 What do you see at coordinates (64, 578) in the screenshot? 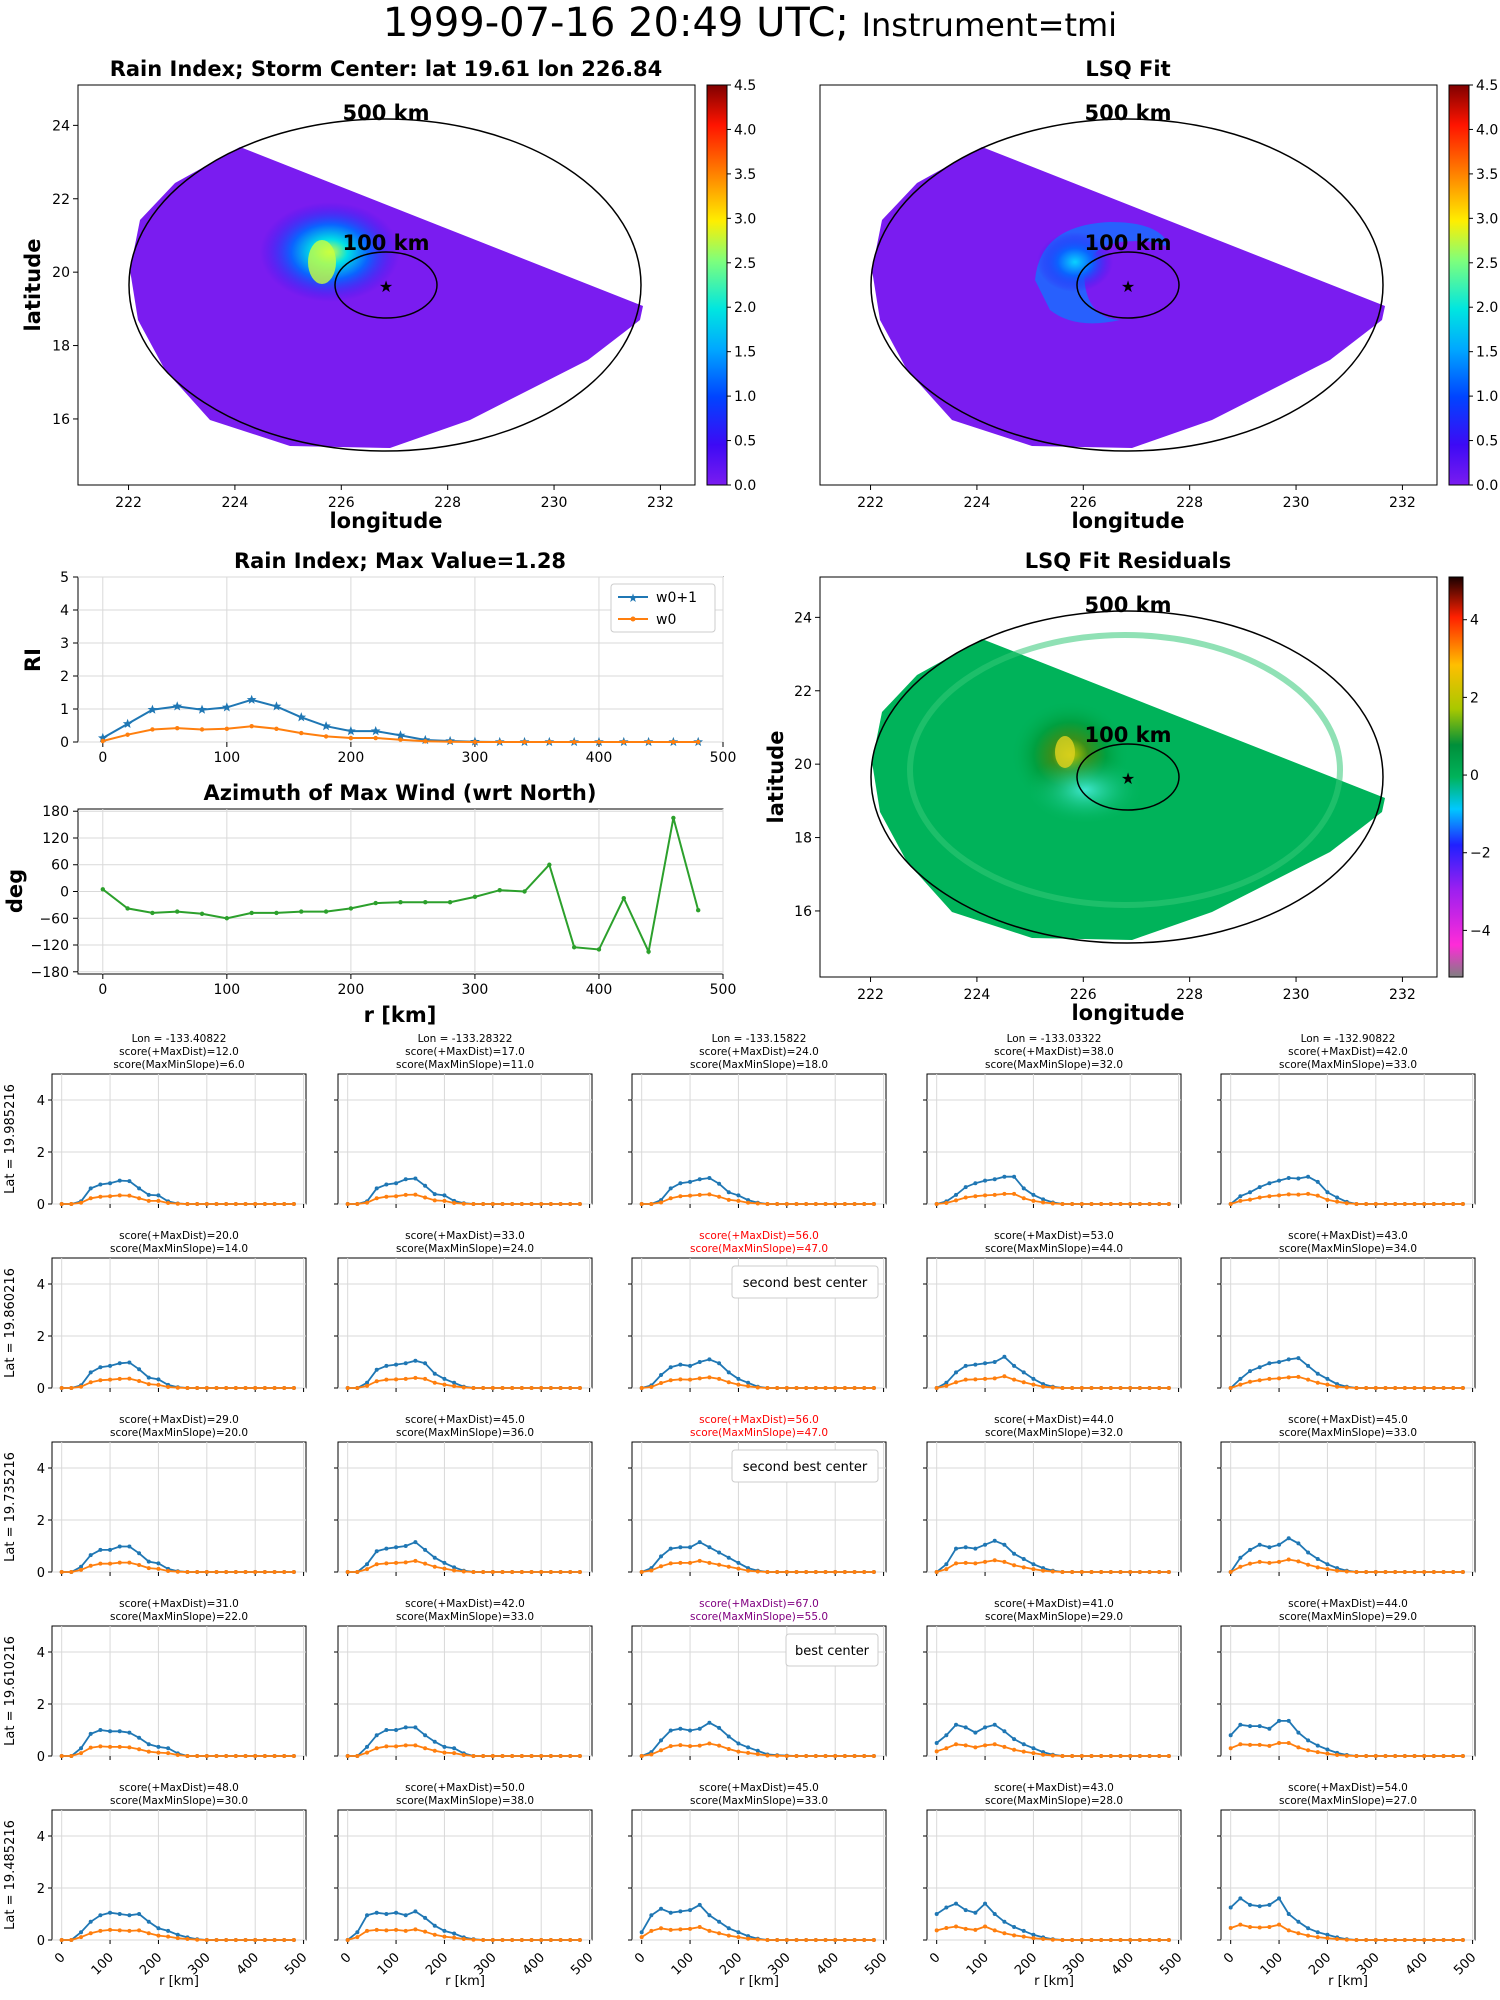
I see `ri-ytick-label: 5` at bounding box center [64, 578].